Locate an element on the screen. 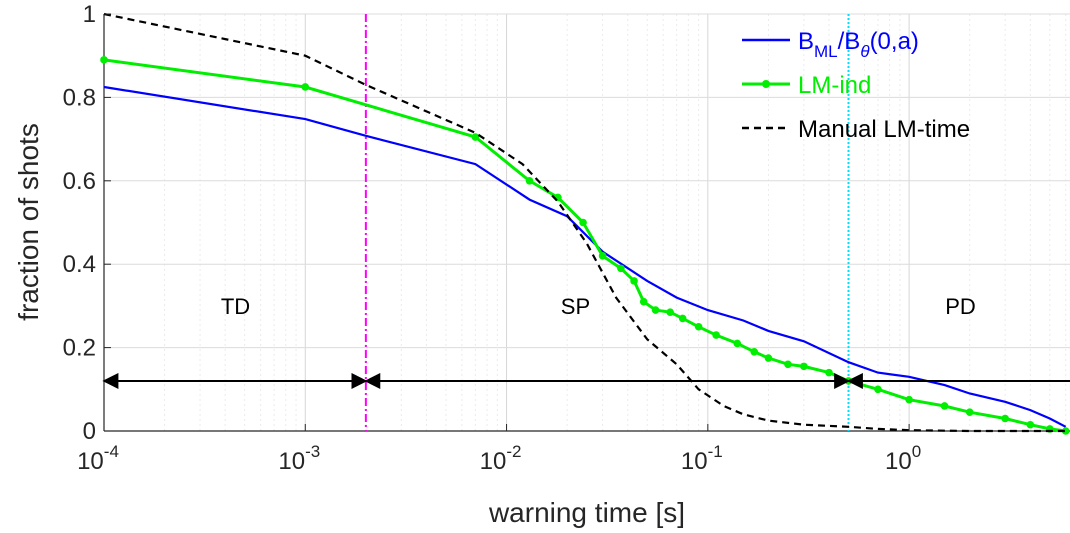 This screenshot has width=1070, height=533. legend: BML/Bθ(0,a) LM-ind Manual LM-time is located at coordinates (856, 85).